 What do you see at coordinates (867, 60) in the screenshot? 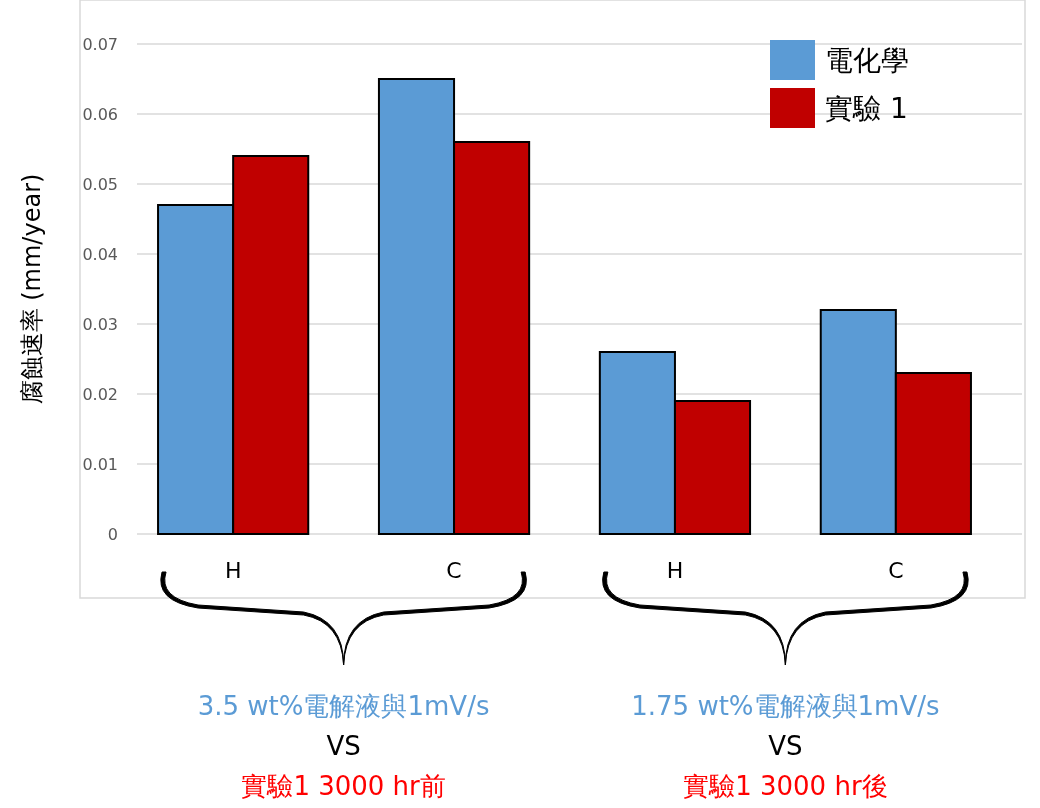
I see `legend-label: 電化學` at bounding box center [867, 60].